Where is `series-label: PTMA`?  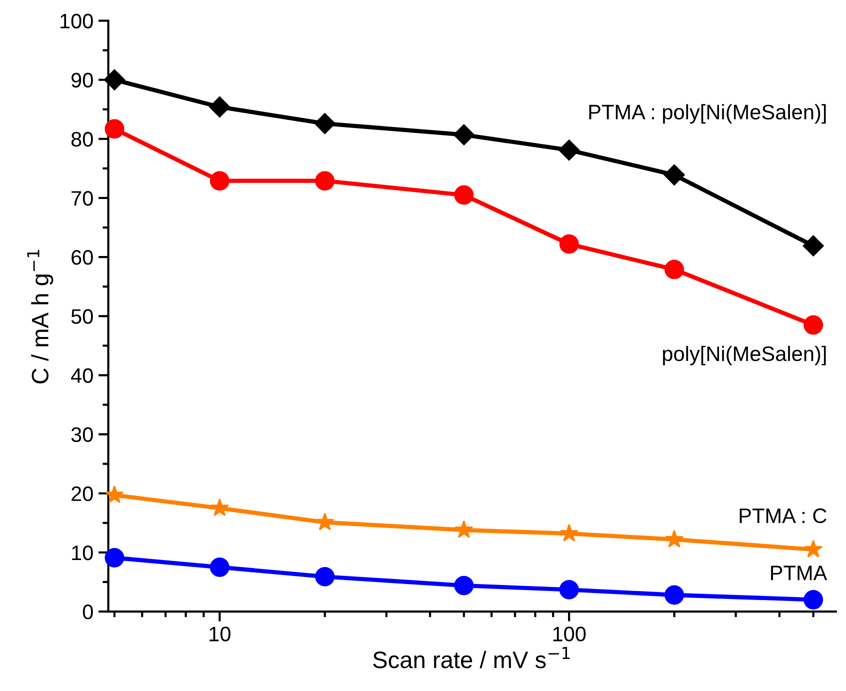 series-label: PTMA is located at coordinates (799, 573).